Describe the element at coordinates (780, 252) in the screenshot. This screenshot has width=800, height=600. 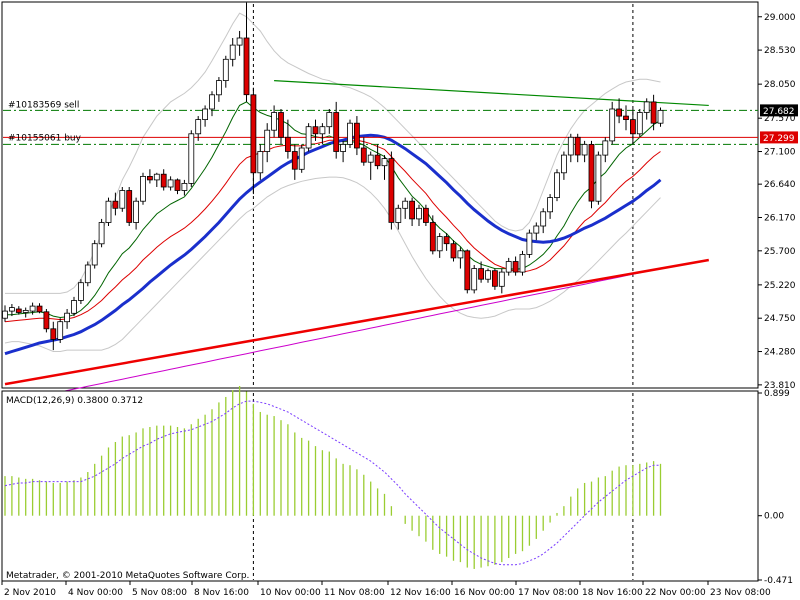
I see `price-tick-label: 25.700` at that location.